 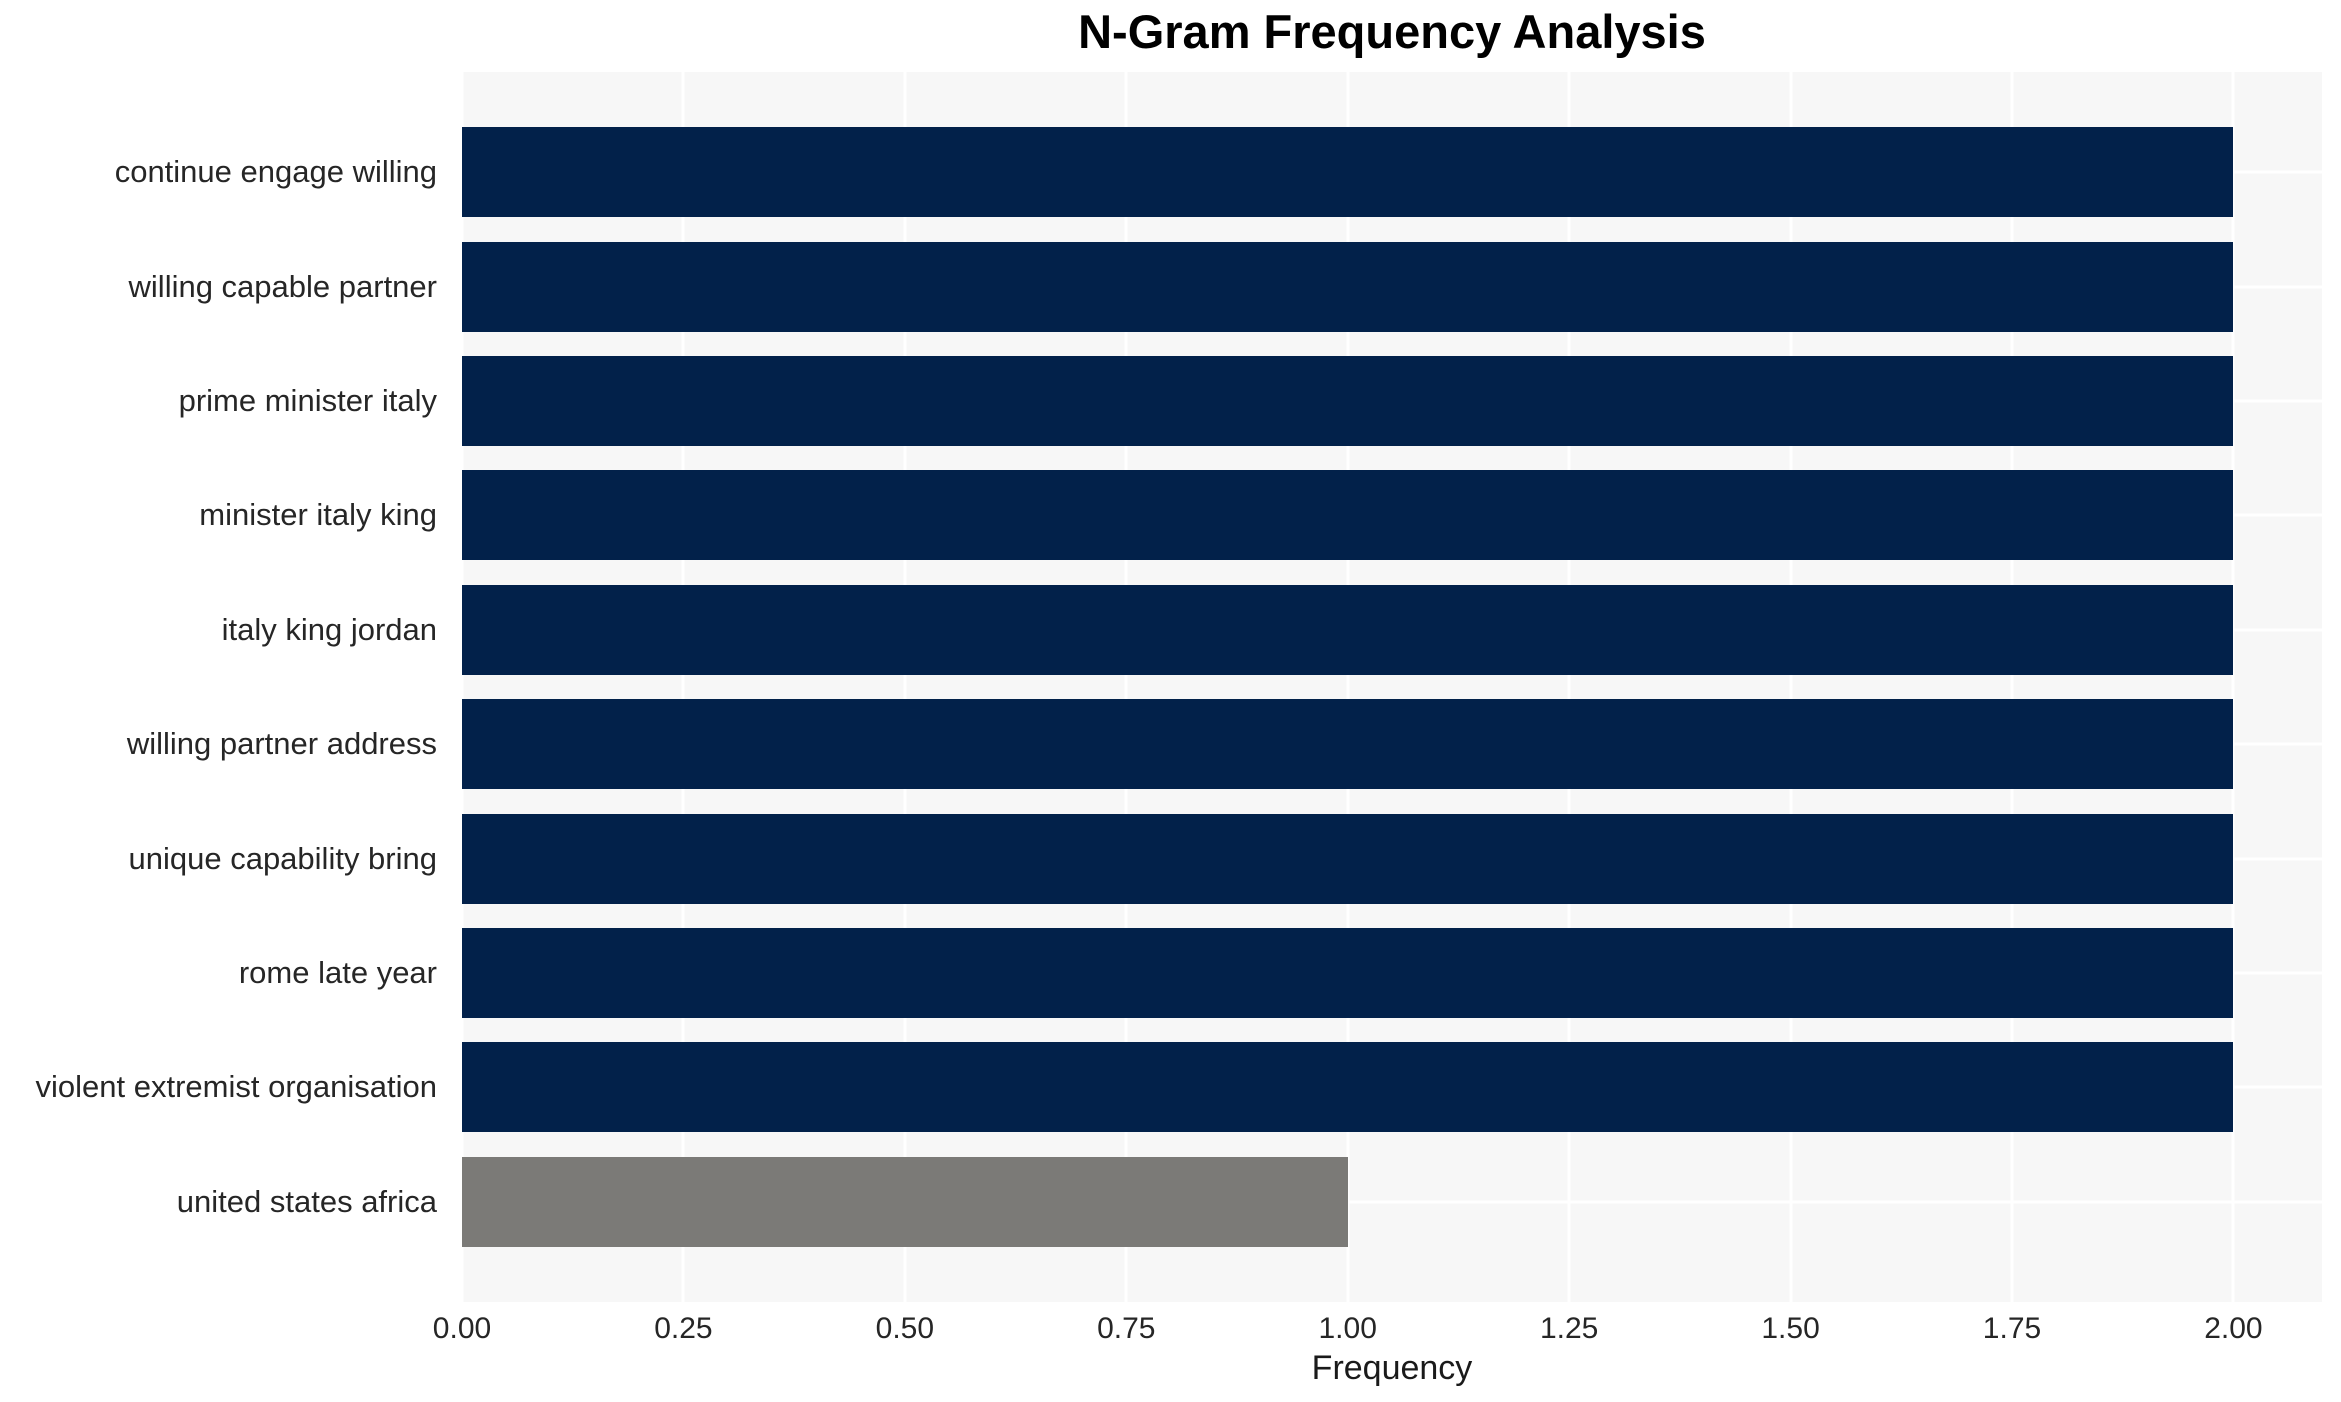 What do you see at coordinates (281, 744) in the screenshot?
I see `y-tick-label: willing partner address` at bounding box center [281, 744].